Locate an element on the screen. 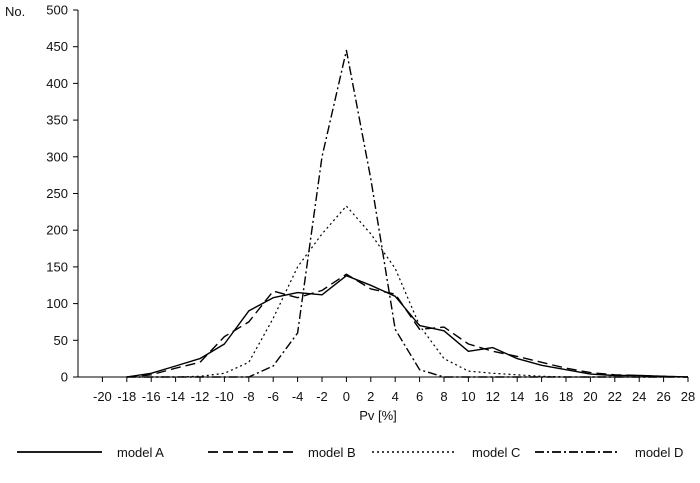 The image size is (700, 483). x-tick-label: 16 is located at coordinates (541, 396).